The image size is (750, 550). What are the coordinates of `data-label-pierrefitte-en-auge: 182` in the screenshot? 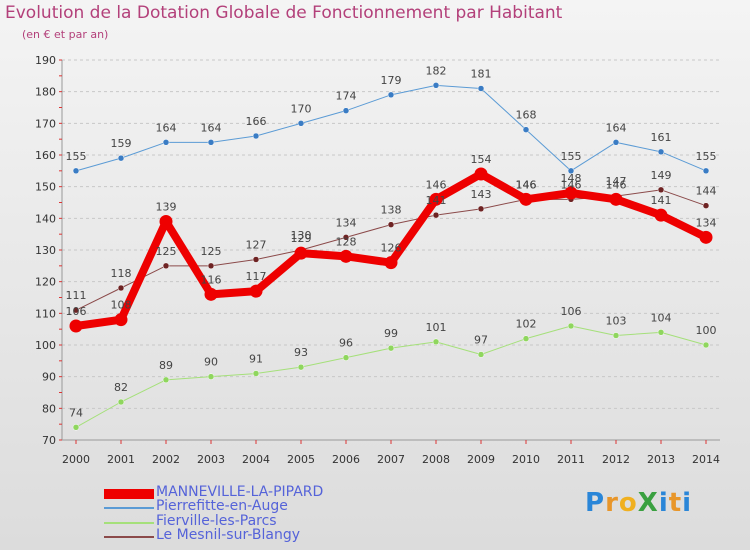 It's located at (436, 70).